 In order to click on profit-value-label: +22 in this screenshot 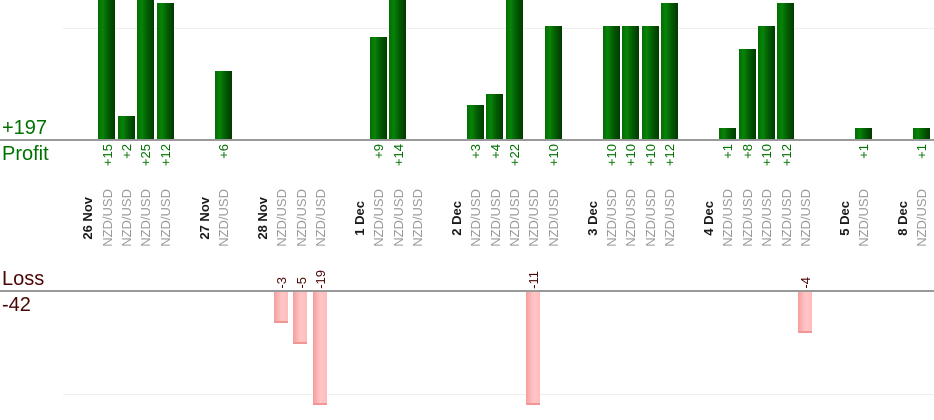, I will do `click(514, 155)`.